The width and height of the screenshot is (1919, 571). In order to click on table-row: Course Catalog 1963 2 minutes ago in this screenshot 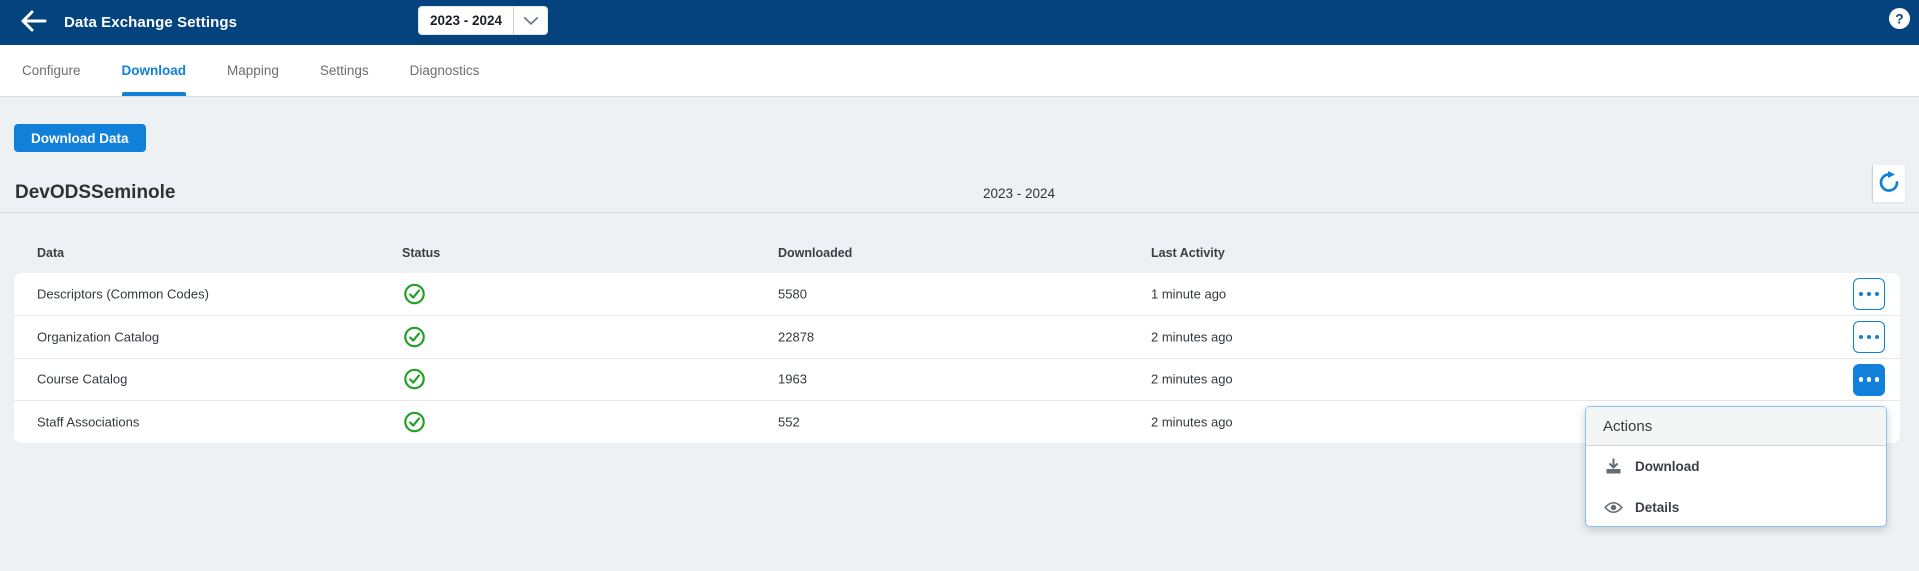, I will do `click(957, 379)`.